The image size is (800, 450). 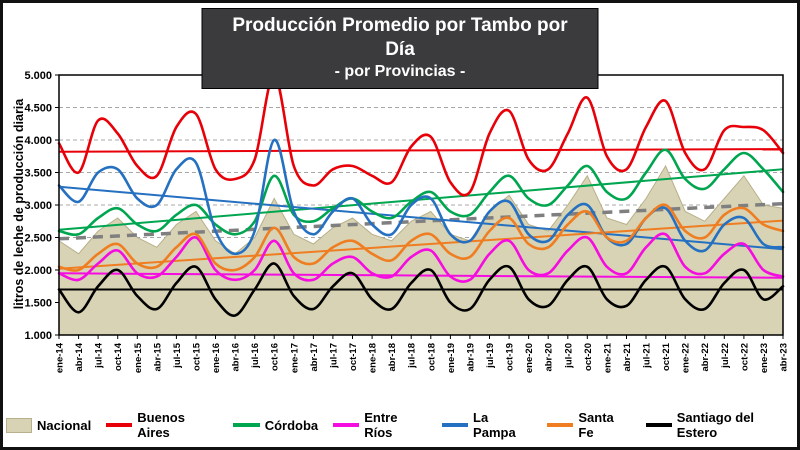 I want to click on svg-text: oct-17, so click(x=353, y=357).